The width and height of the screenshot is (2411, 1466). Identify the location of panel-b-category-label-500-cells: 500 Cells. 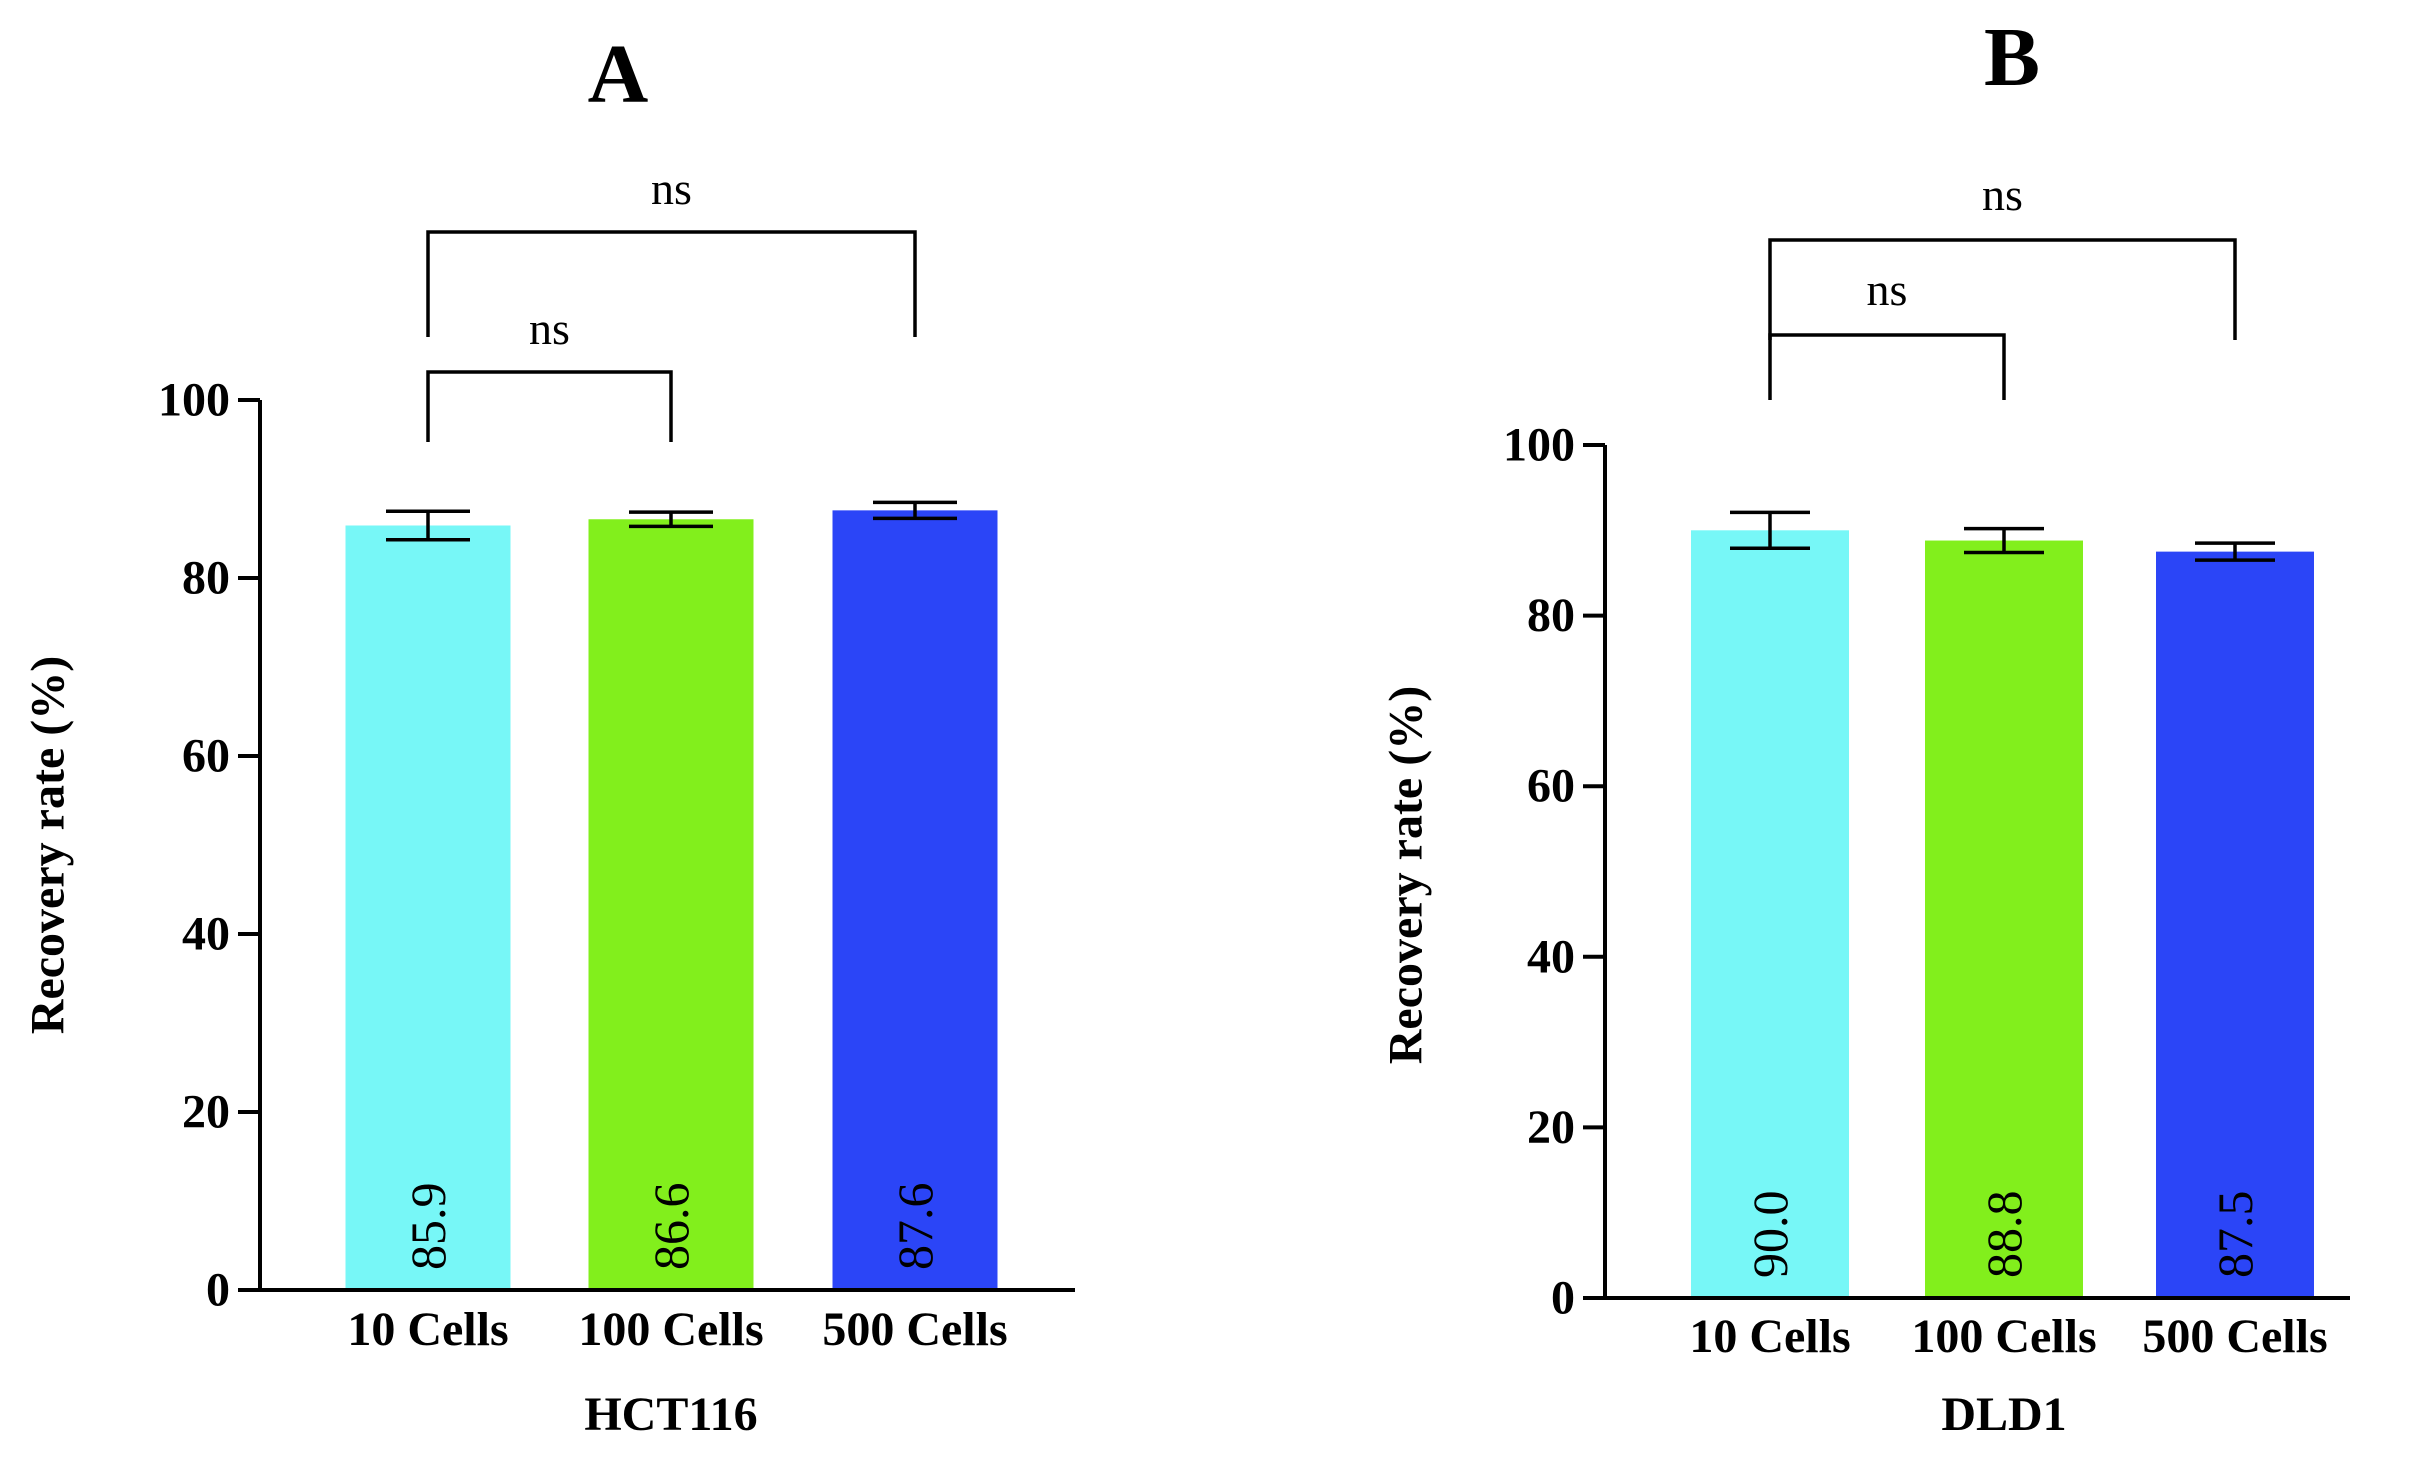
(2234, 1336).